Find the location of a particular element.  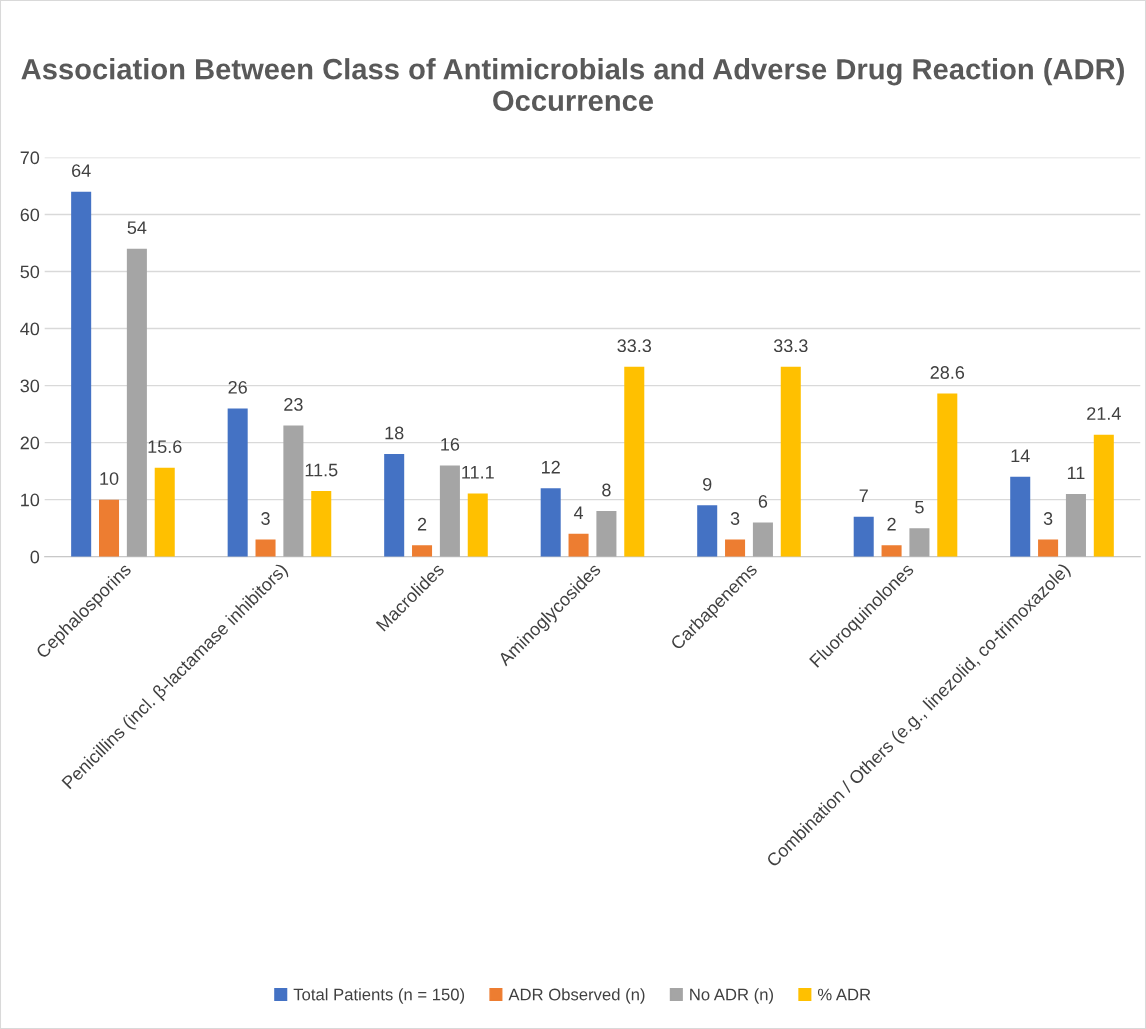

y-tick-label: 60 is located at coordinates (30, 215).